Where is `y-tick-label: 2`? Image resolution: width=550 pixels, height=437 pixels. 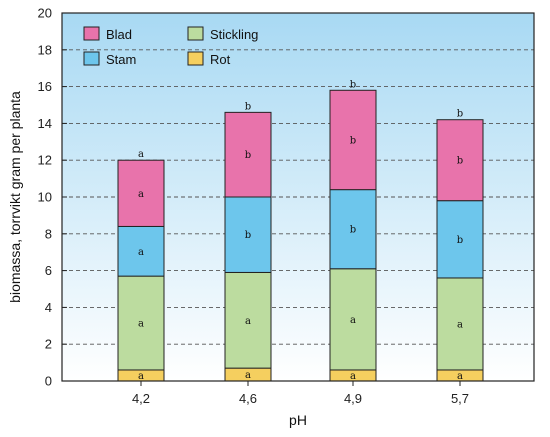 y-tick-label: 2 is located at coordinates (48, 344).